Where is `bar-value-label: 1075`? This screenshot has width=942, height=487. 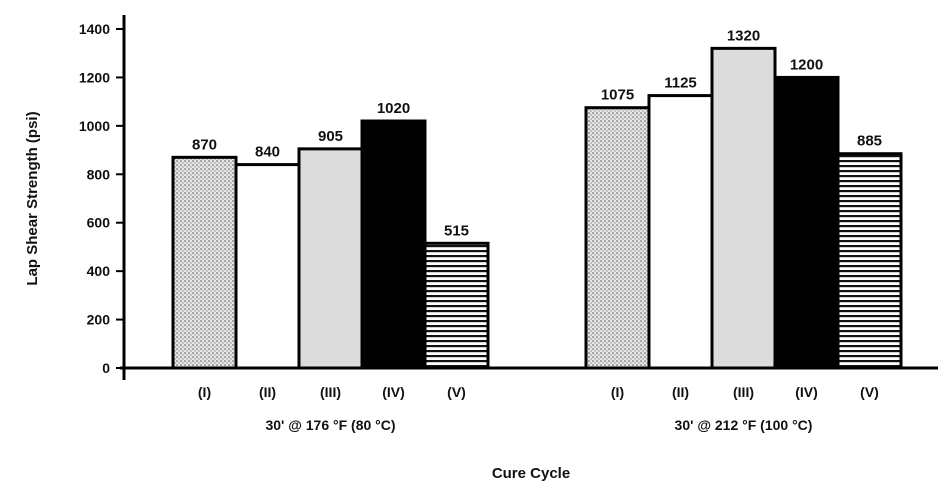 bar-value-label: 1075 is located at coordinates (617, 95).